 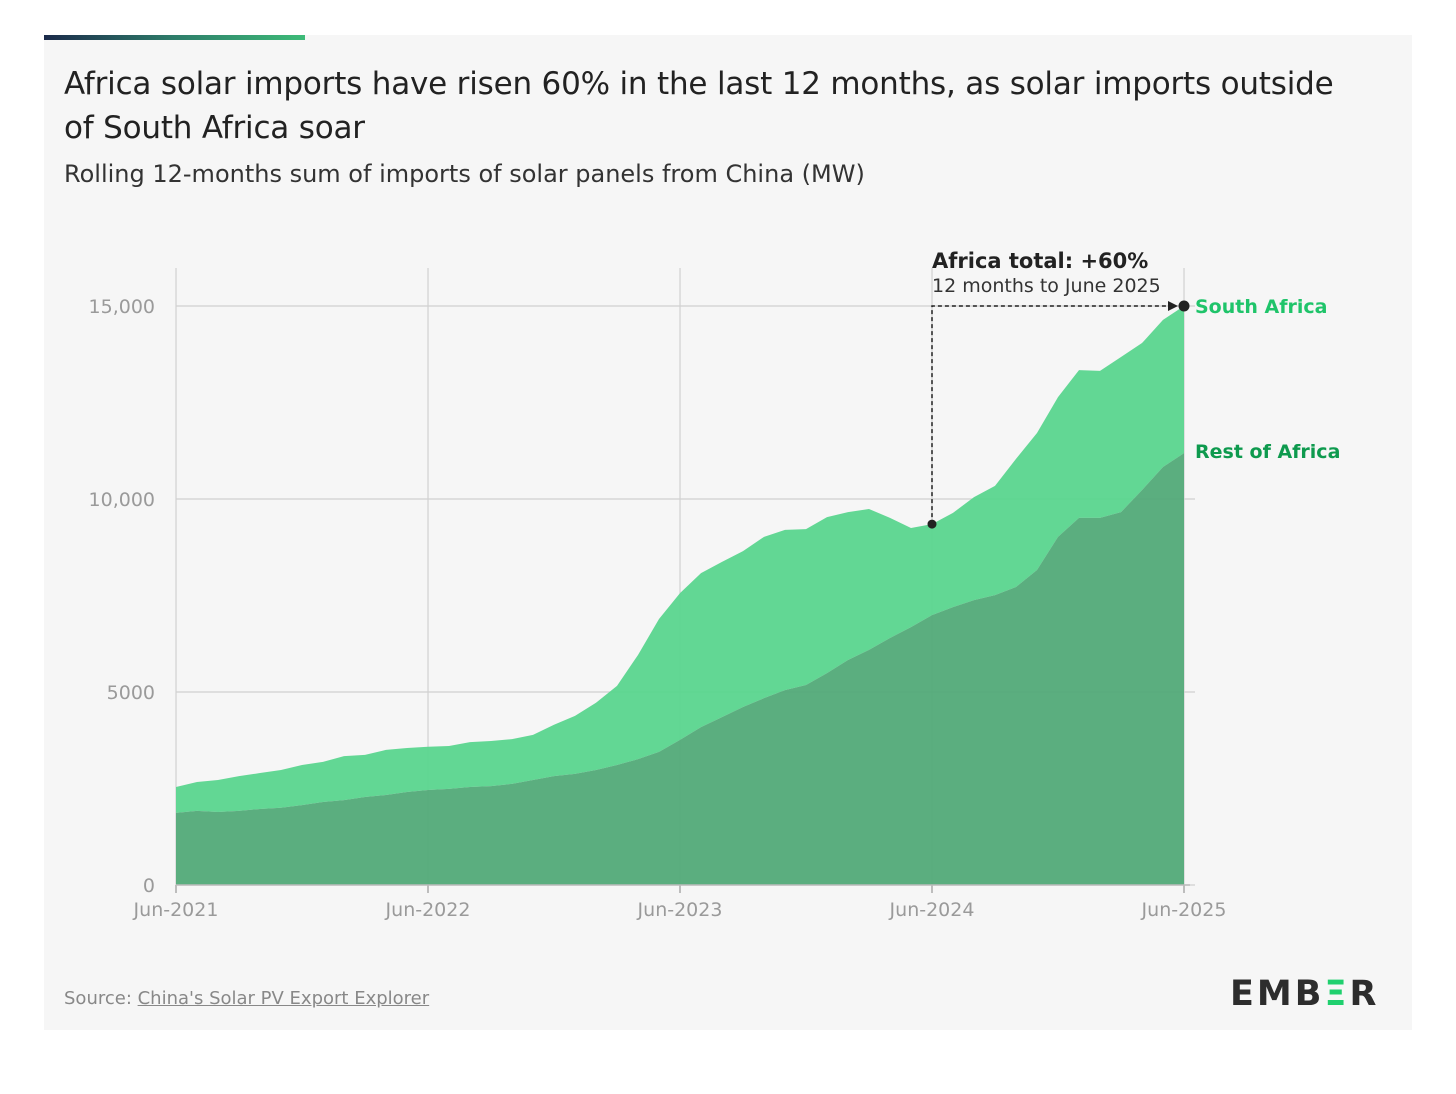 I want to click on y-tick-label: 5000, so click(x=131, y=693).